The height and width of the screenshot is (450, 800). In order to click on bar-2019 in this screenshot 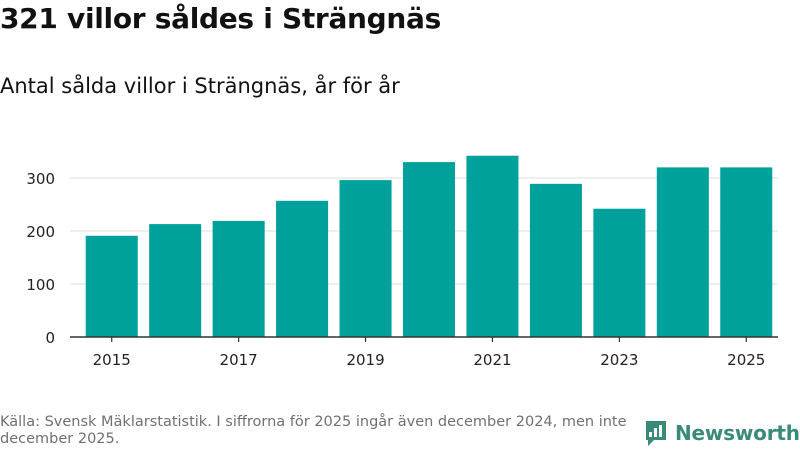, I will do `click(365, 258)`.